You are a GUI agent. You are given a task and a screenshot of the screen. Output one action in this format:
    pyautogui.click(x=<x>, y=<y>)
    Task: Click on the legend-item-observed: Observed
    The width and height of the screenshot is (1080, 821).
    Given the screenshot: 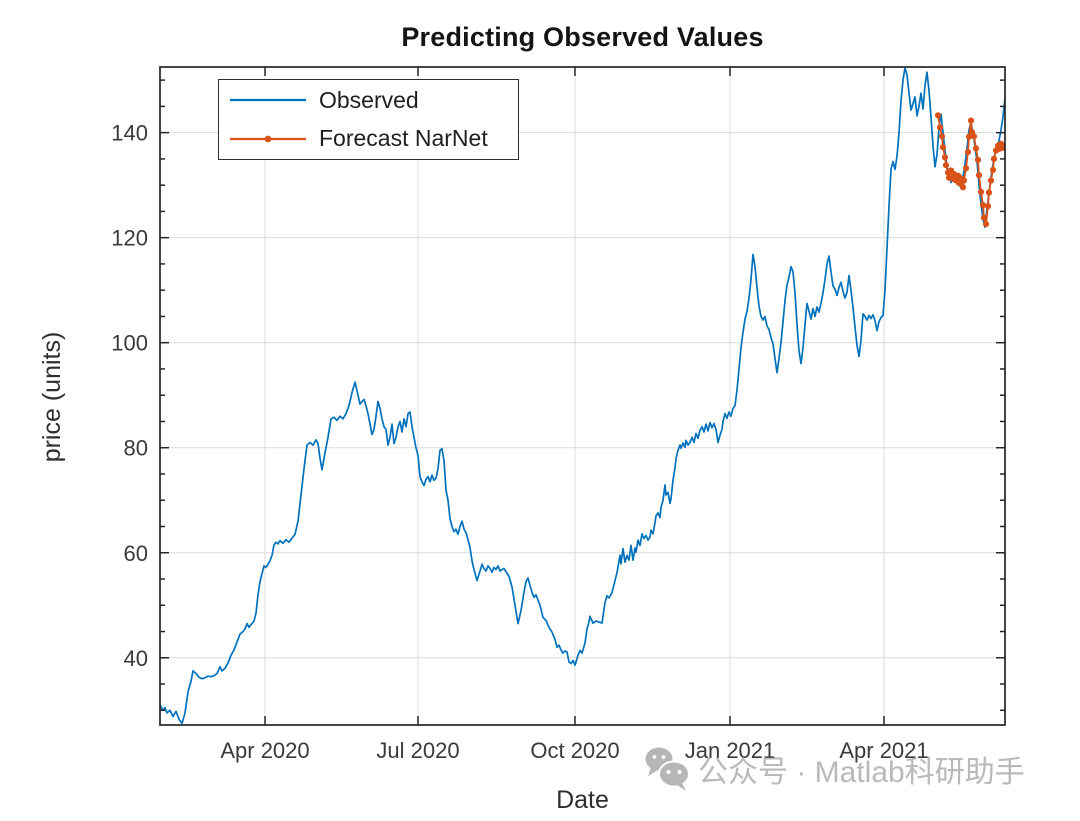 What is the action you would take?
    pyautogui.click(x=373, y=100)
    